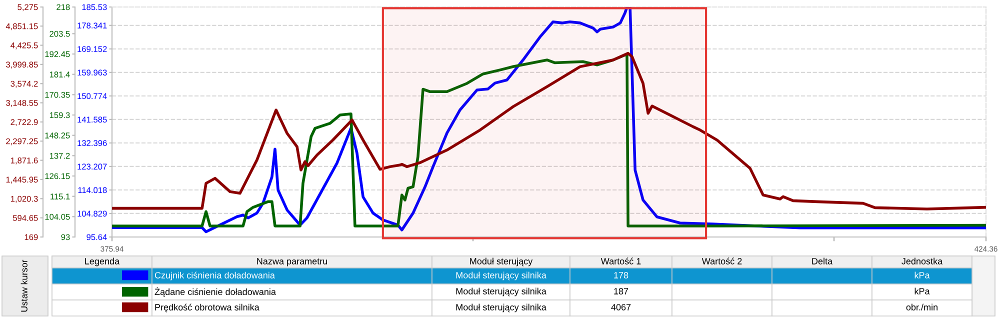 The image size is (1000, 322). I want to click on legend-label: Prędkość obrotowa silnika, so click(207, 308).